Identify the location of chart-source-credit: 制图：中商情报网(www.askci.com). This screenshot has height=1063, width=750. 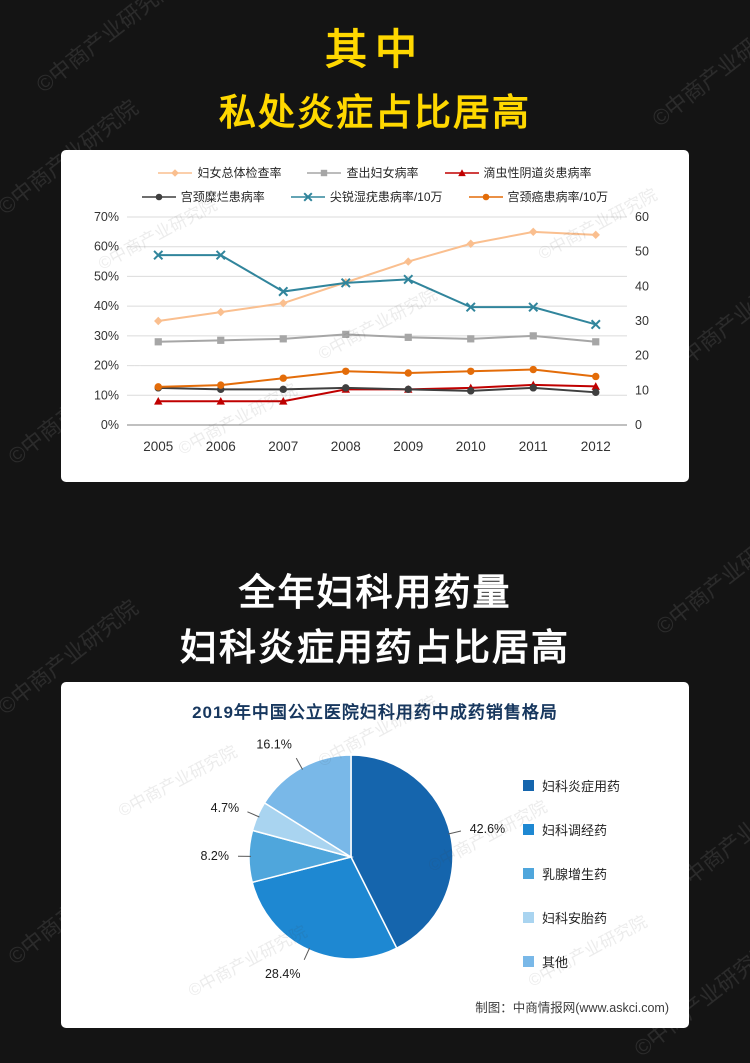
(572, 1006).